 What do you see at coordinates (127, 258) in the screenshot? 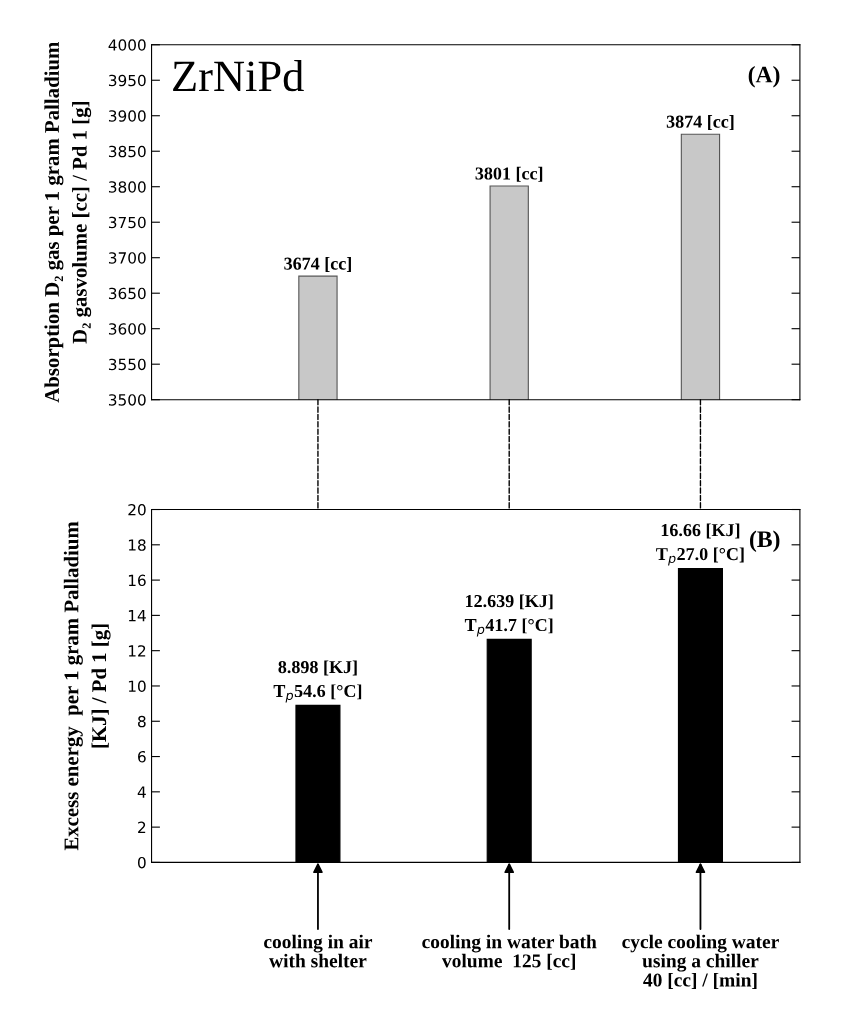
I see `y-tick-label: 3700` at bounding box center [127, 258].